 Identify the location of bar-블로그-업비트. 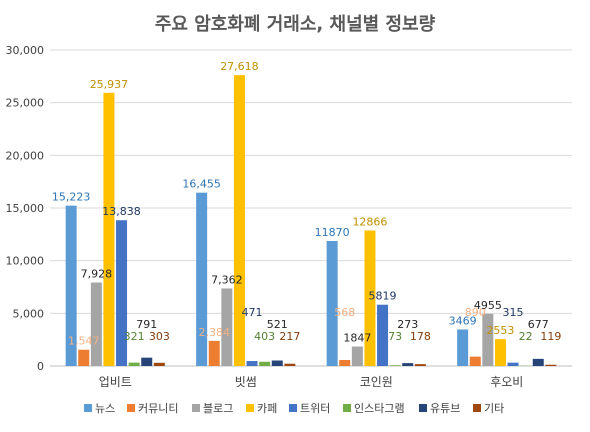
(96, 324).